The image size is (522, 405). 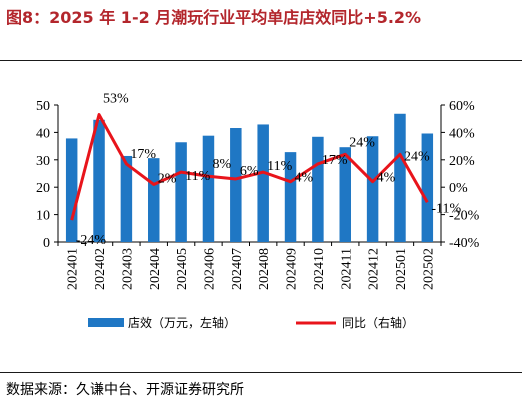 I want to click on x-tick-label: 202407, so click(x=237, y=269).